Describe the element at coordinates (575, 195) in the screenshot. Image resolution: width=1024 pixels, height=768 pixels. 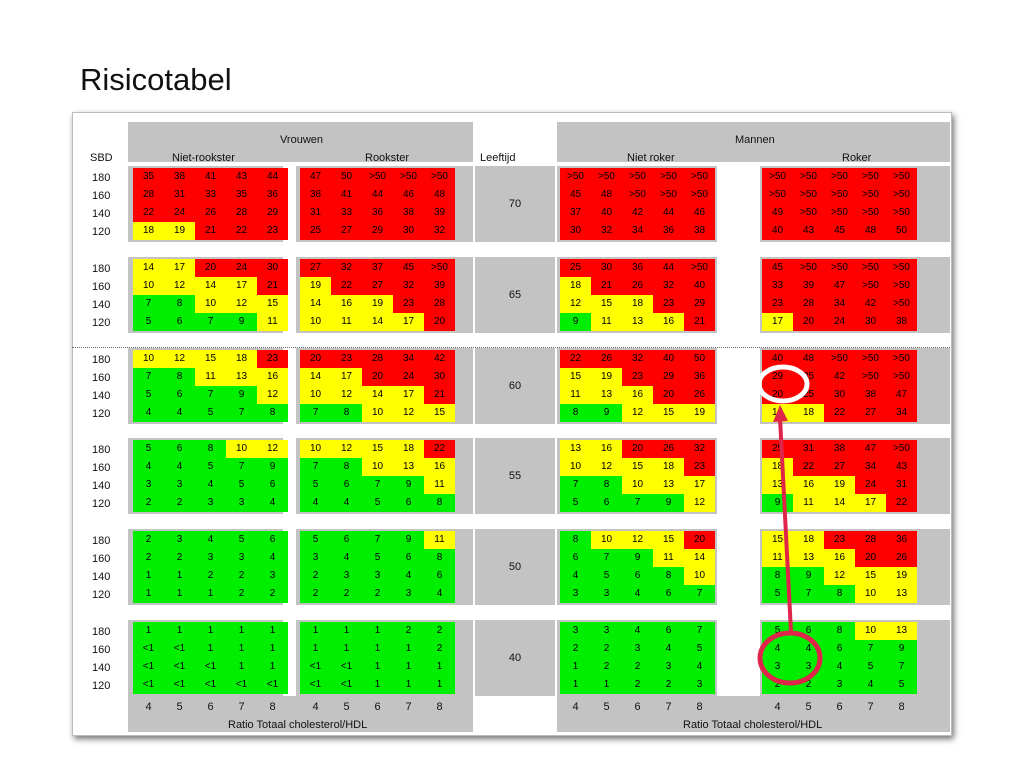
I see `risk-cell: 45` at that location.